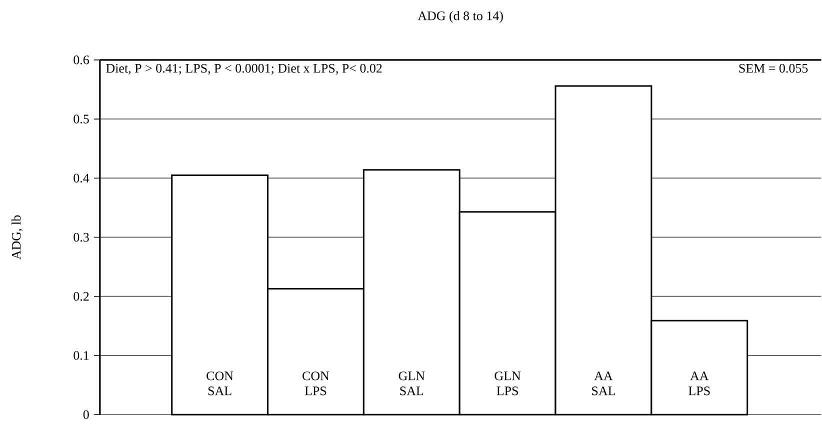 This screenshot has width=822, height=426. What do you see at coordinates (17, 238) in the screenshot?
I see `y-axis-title: ADG, lb` at bounding box center [17, 238].